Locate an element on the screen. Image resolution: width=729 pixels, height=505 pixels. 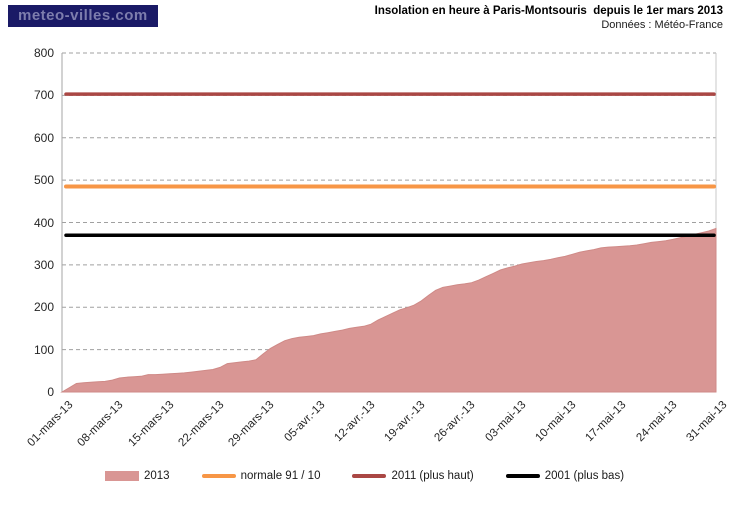
y-tick-label: 200 is located at coordinates (43, 307).